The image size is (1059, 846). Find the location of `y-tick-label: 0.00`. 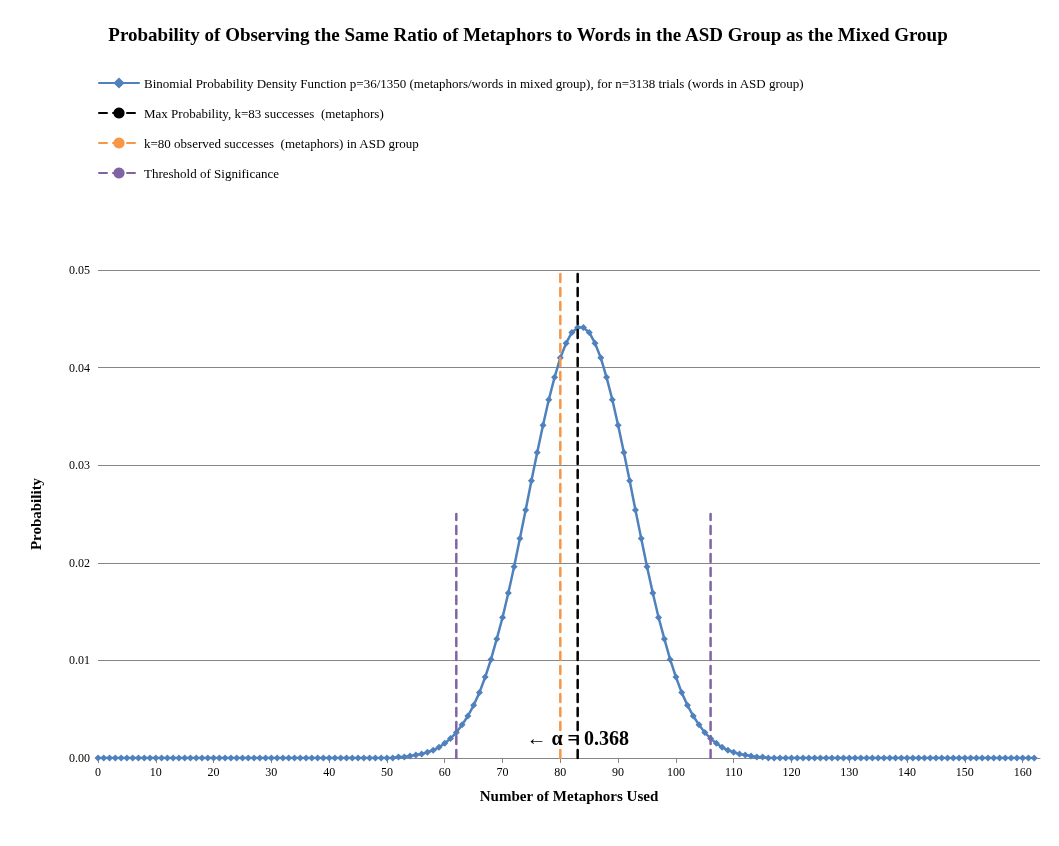

y-tick-label: 0.00 is located at coordinates (79, 758).